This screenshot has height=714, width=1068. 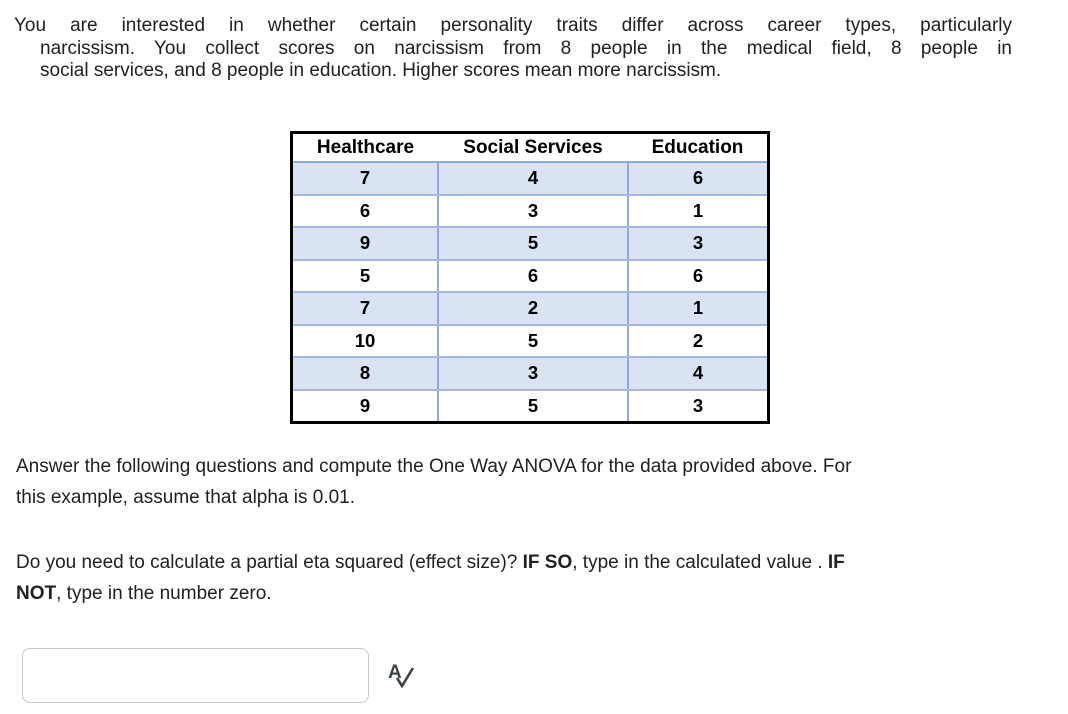 I want to click on instructions-line-2: this example, assume that alpha is 0.01., so click(x=186, y=497).